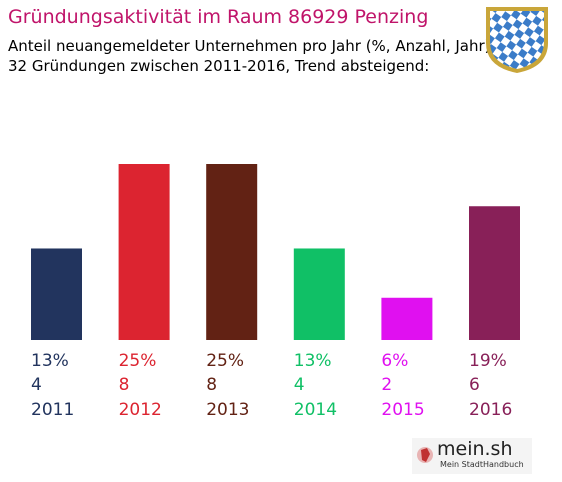 This screenshot has width=562, height=482. I want to click on count-label-2012: 8, so click(124, 385).